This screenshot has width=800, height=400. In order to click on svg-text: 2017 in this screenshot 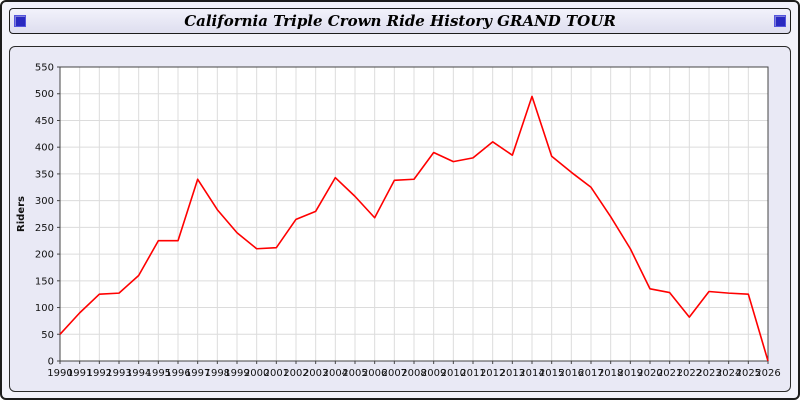, I will do `click(590, 373)`.